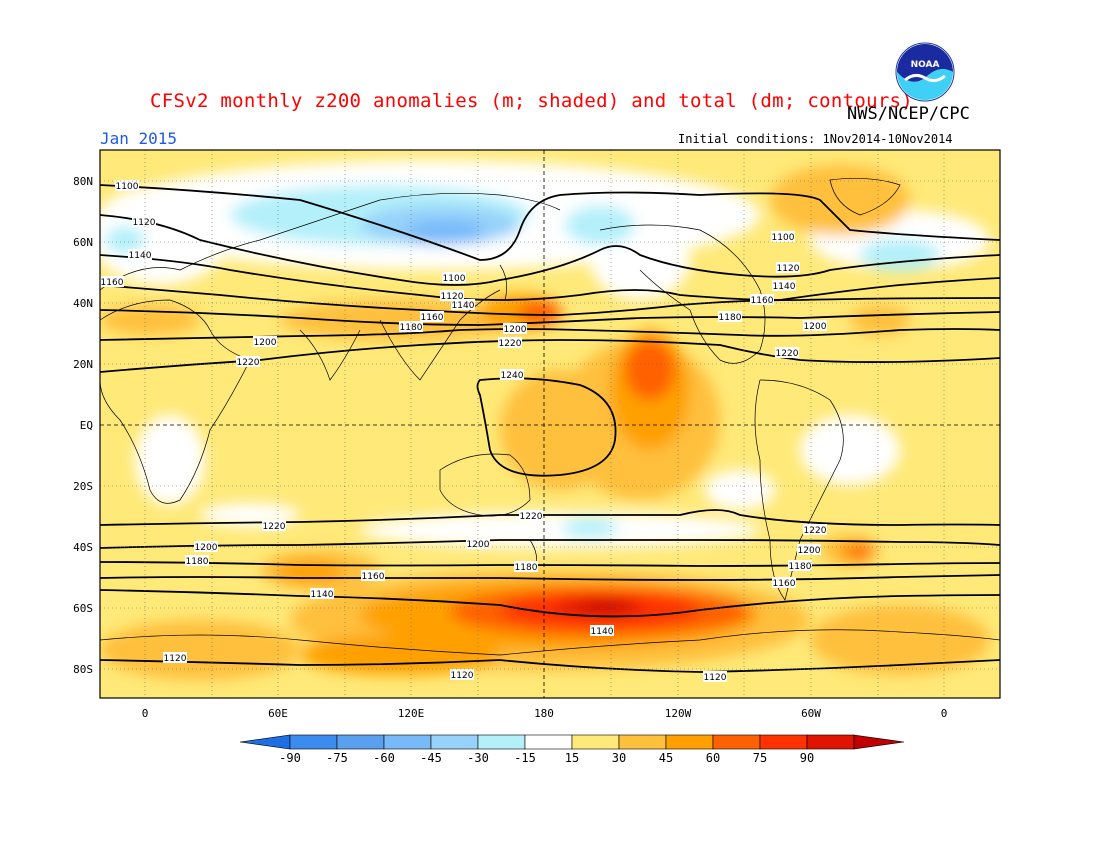 The width and height of the screenshot is (1100, 850). I want to click on lat-label: 20N, so click(83, 364).